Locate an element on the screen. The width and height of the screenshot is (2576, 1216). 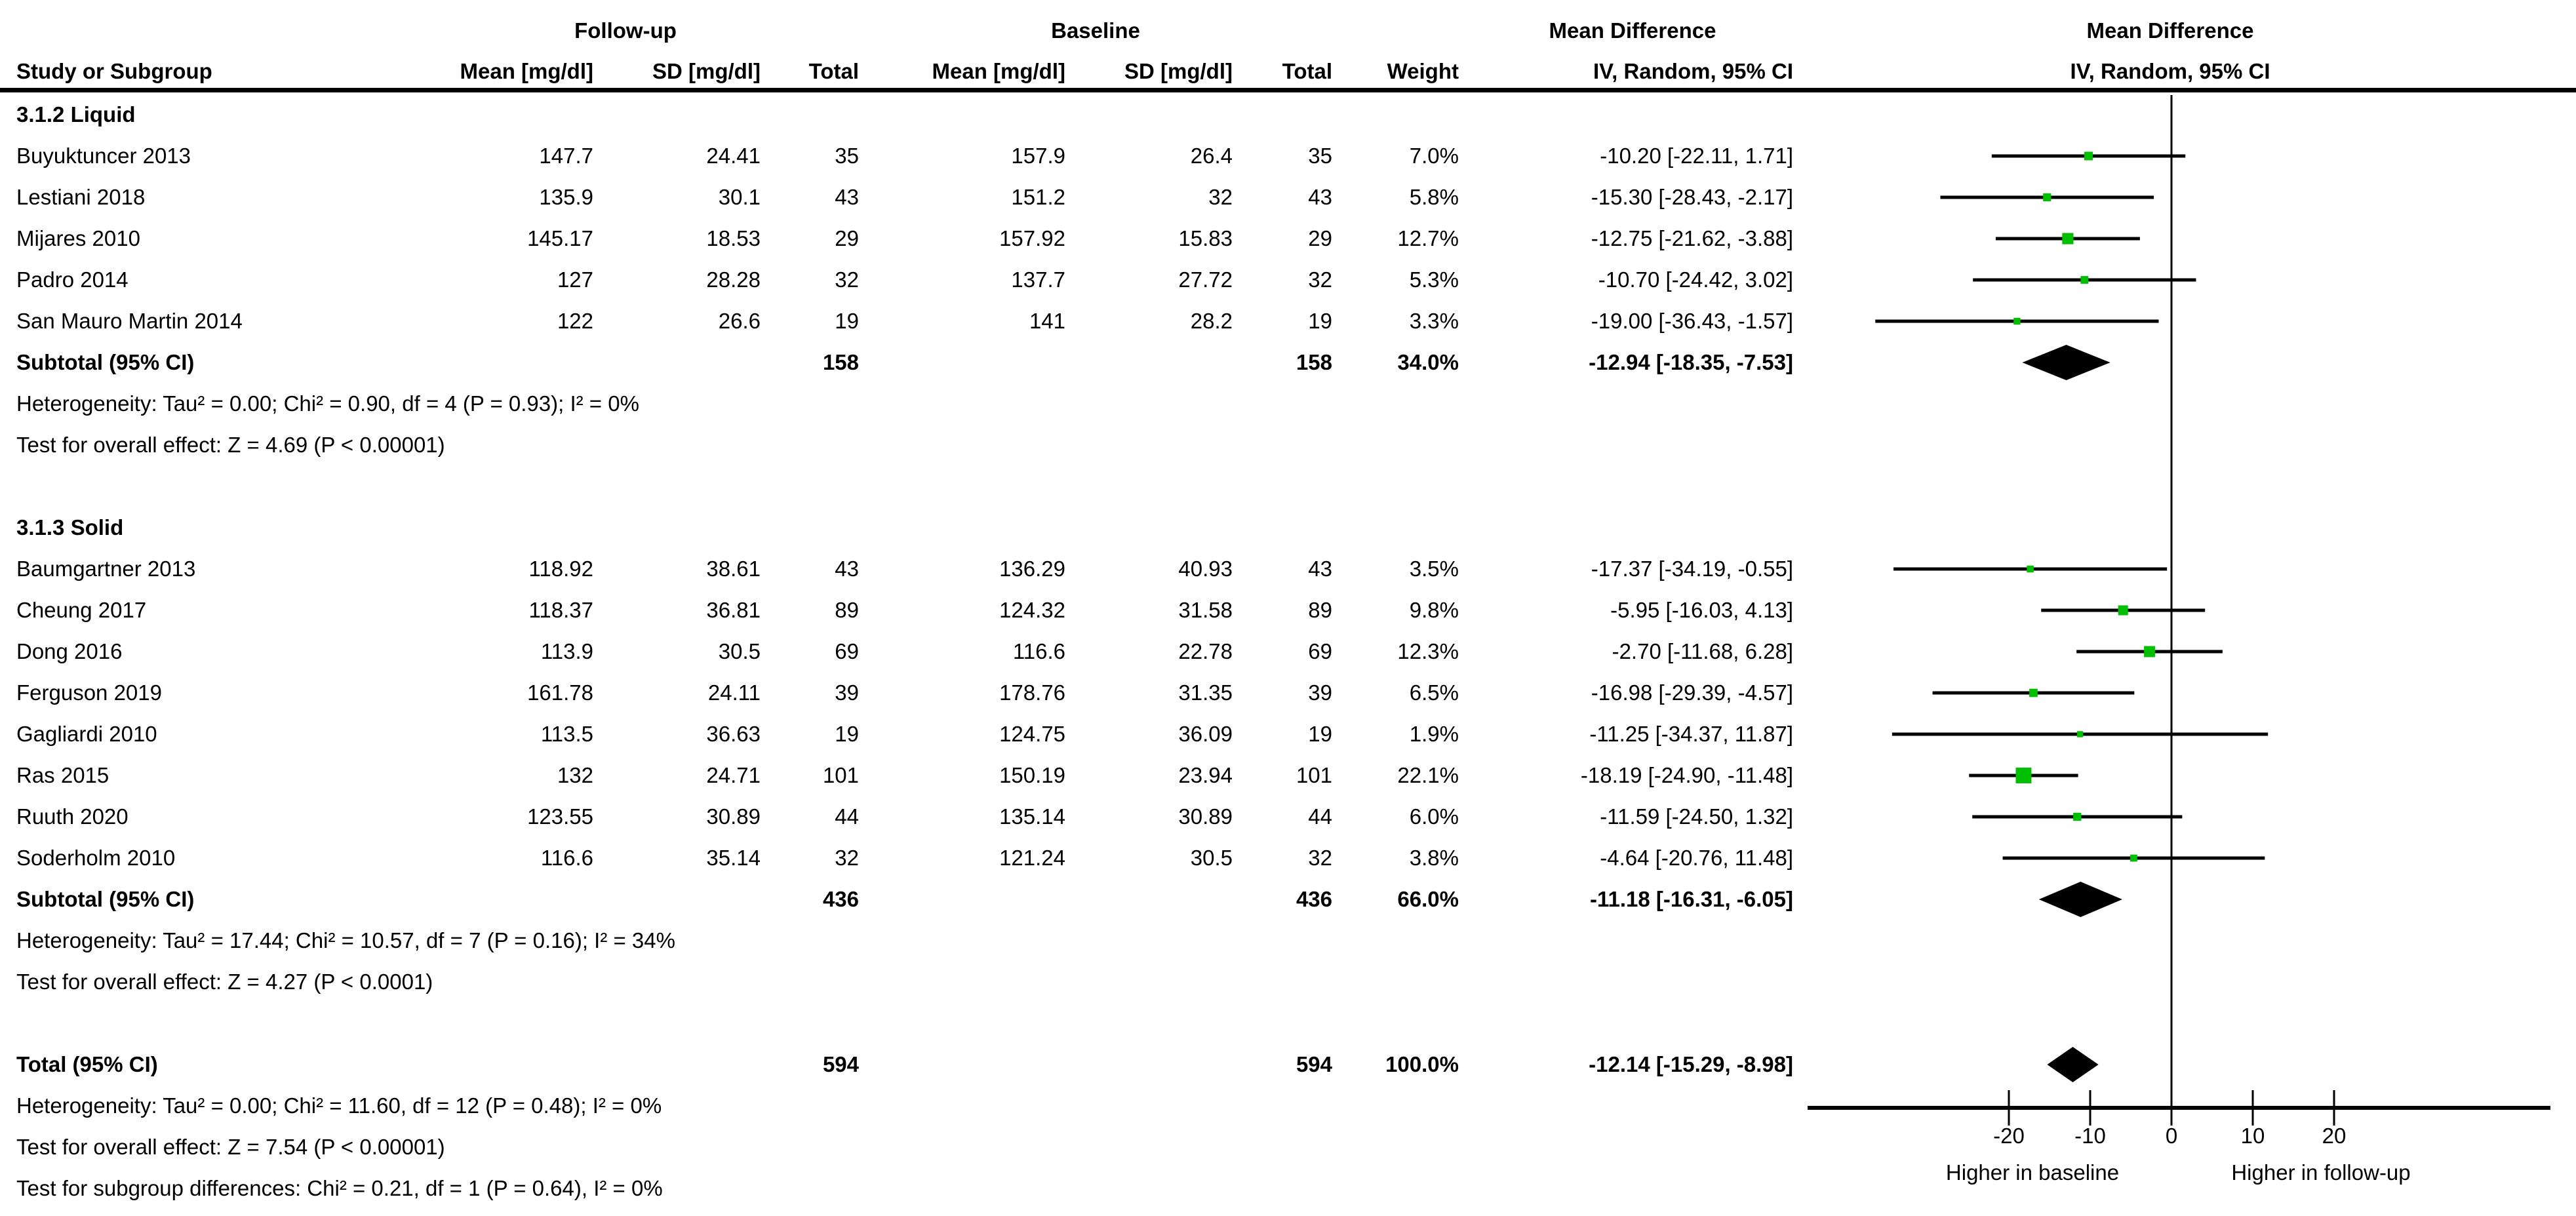
weight: 66.0% is located at coordinates (1428, 899).